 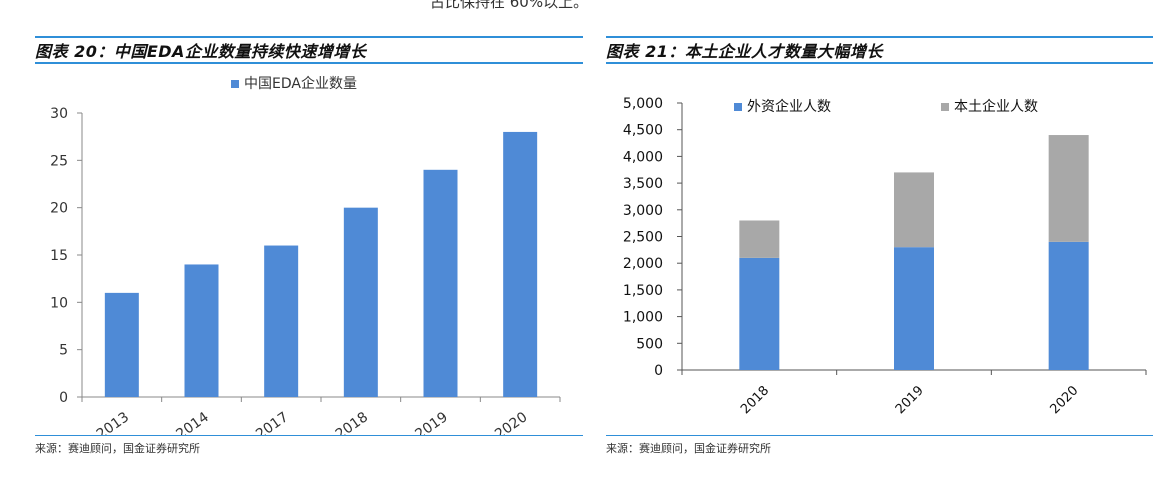 I want to click on y-tick-label: 15, so click(x=59, y=256).